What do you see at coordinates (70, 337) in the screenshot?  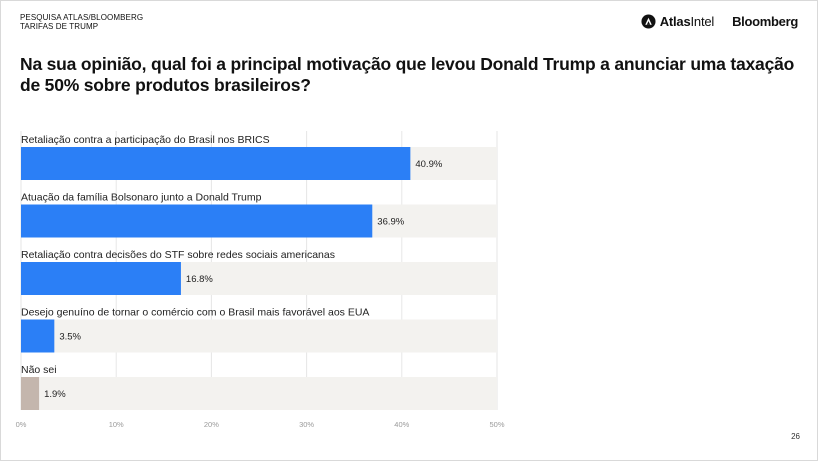 I see `value-label: 3.5%` at bounding box center [70, 337].